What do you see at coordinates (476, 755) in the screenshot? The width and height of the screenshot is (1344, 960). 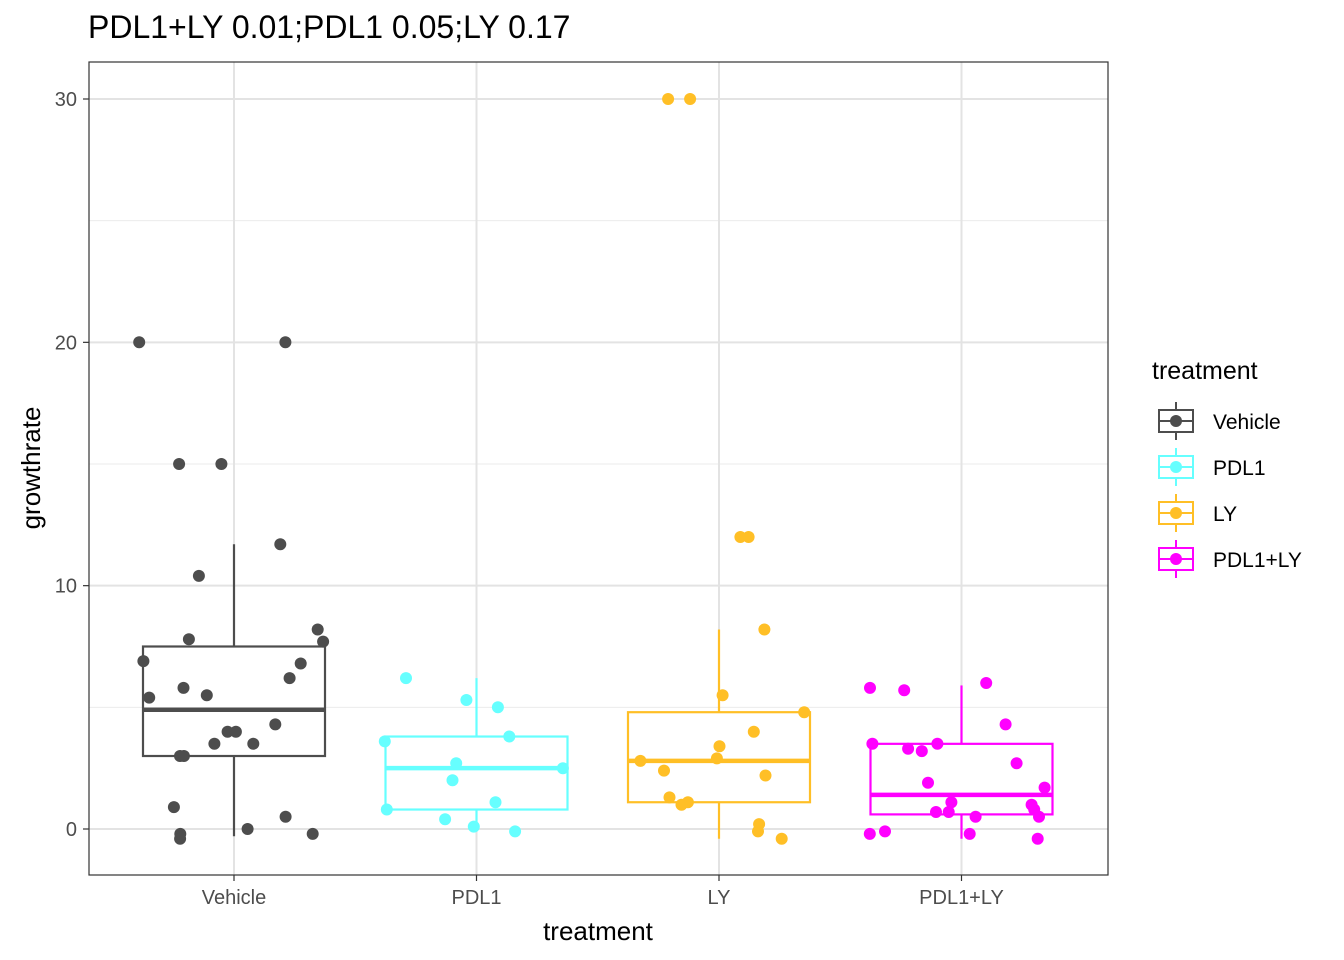 I see `boxplot-pdl1` at bounding box center [476, 755].